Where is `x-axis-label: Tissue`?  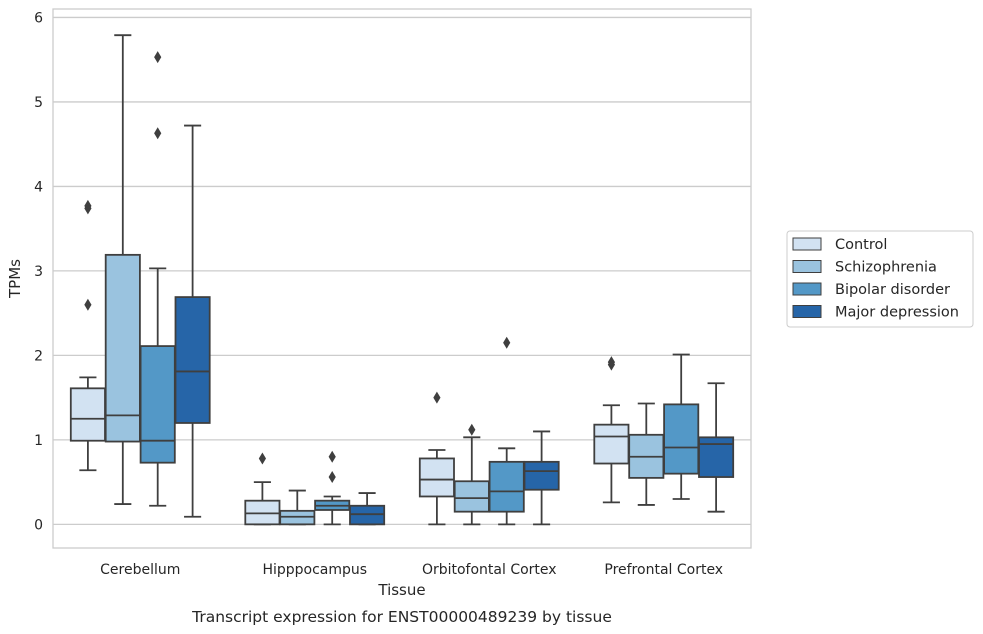
x-axis-label: Tissue is located at coordinates (401, 590).